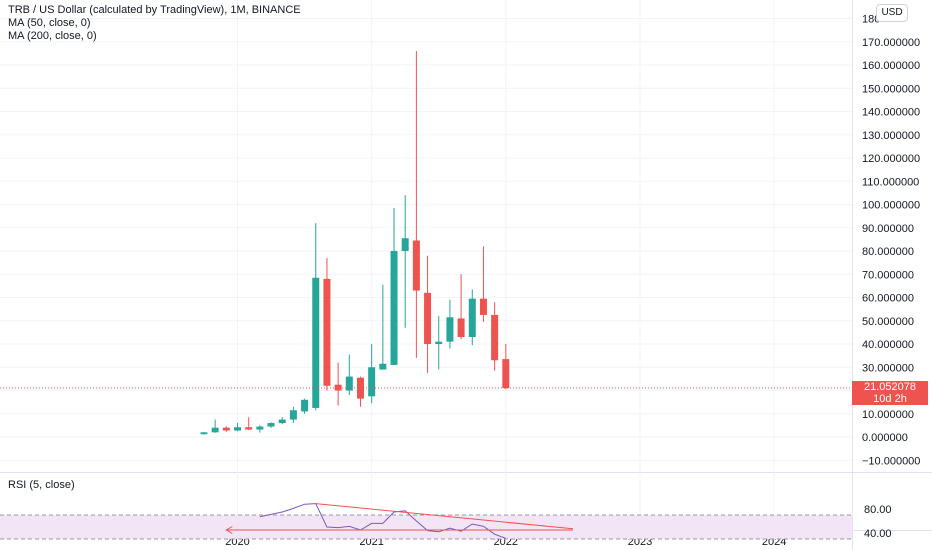 This screenshot has height=550, width=932. I want to click on price-tick-label: 180, so click(871, 20).